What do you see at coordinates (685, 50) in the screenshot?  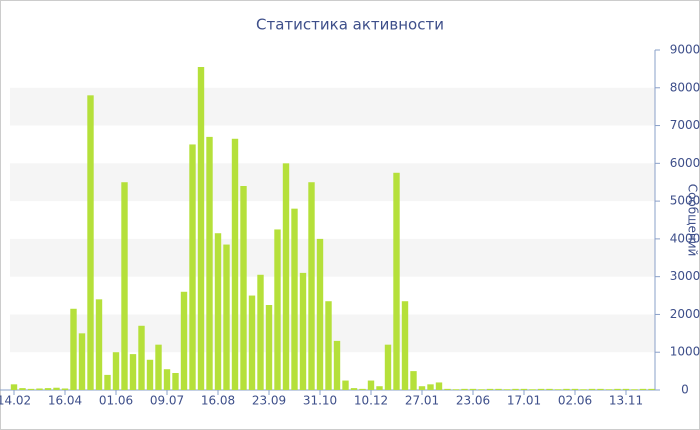 I see `y-tick-label: 9000` at bounding box center [685, 50].